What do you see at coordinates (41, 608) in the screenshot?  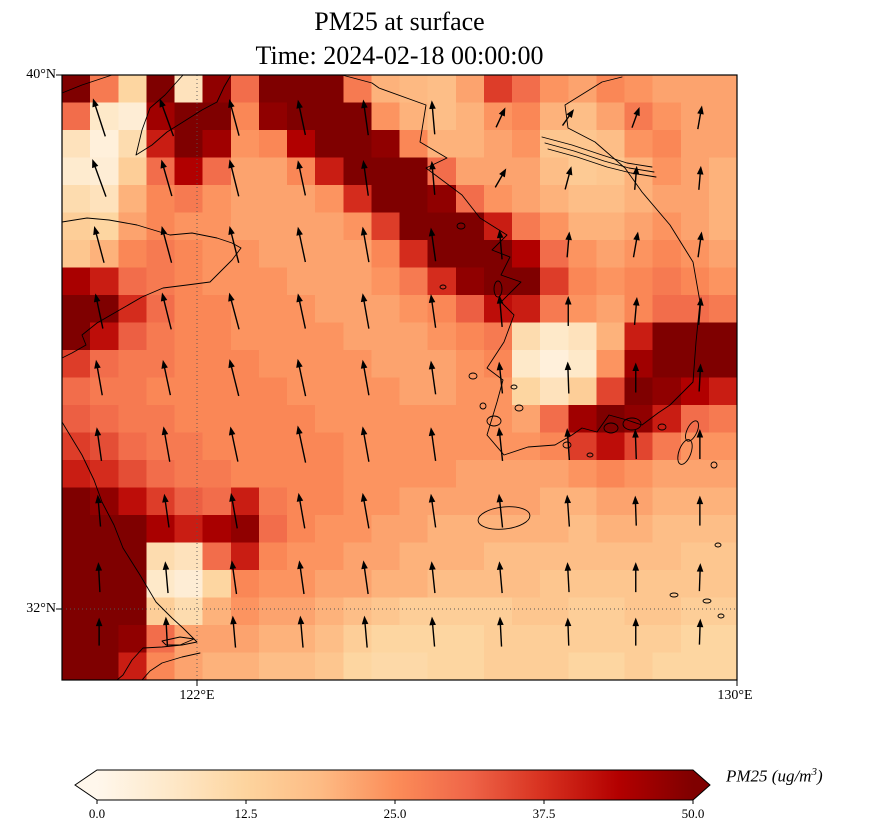 I see `y-tick-label-32n: 32°N` at bounding box center [41, 608].